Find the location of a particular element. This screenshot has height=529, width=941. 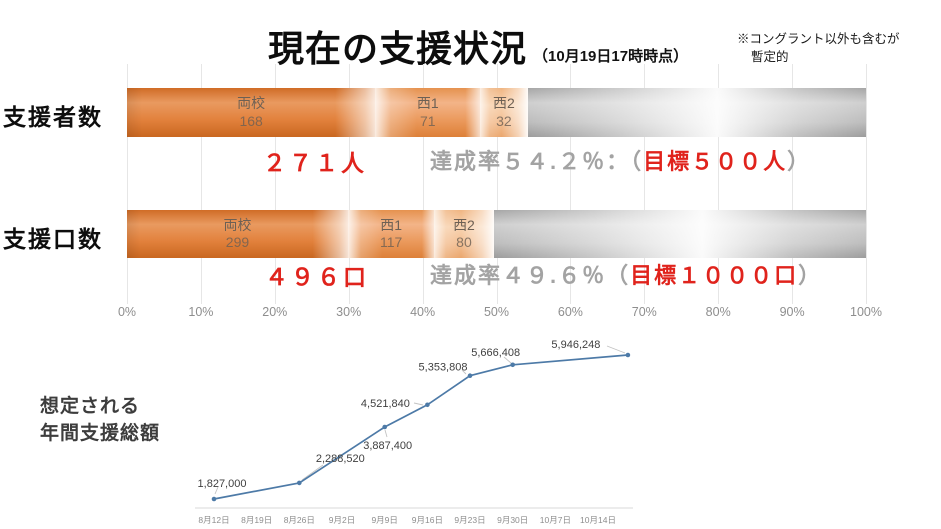

title-timestamp: （10月19日17時時点） is located at coordinates (611, 56).